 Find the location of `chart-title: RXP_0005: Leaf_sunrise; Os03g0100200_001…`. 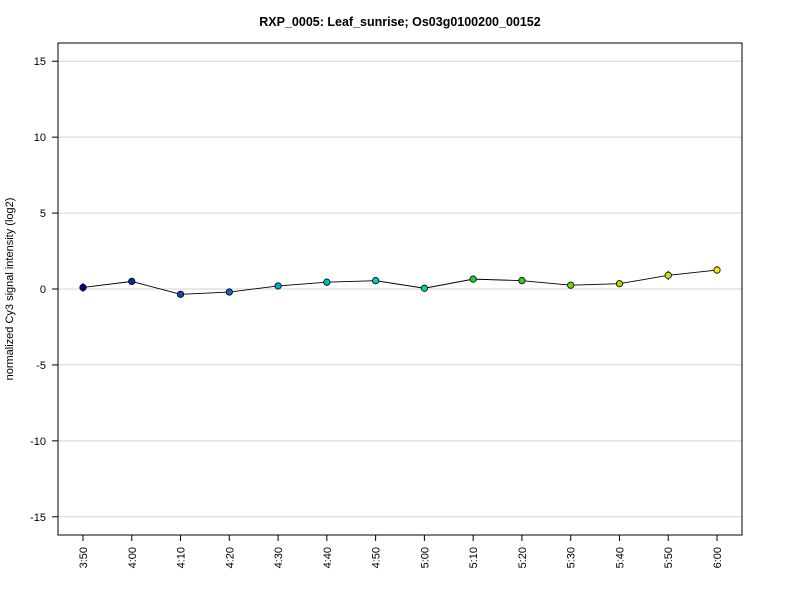

chart-title: RXP_0005: Leaf_sunrise; Os03g0100200_001… is located at coordinates (399, 22).